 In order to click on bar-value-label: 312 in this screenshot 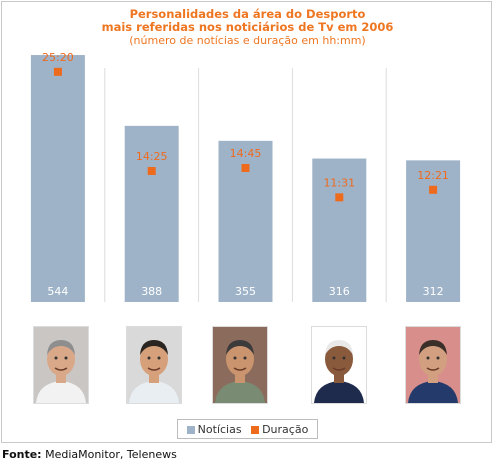, I will do `click(433, 291)`.